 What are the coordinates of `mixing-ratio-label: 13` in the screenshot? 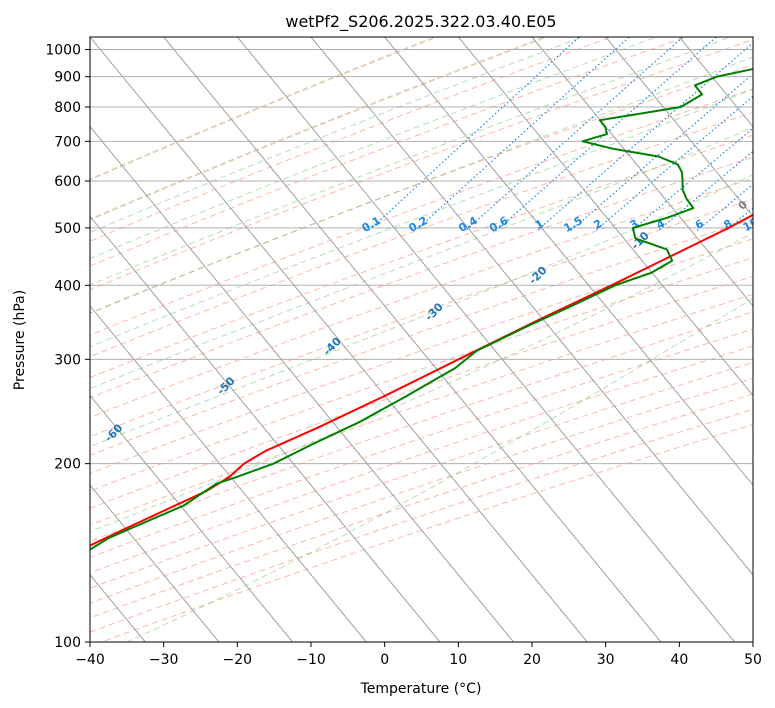 It's located at (771, 224).